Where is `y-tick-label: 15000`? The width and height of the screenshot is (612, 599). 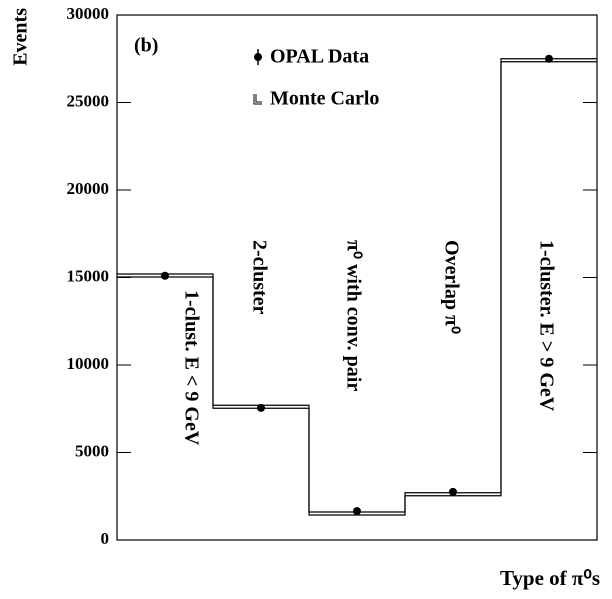
y-tick-label: 15000 is located at coordinates (88, 275).